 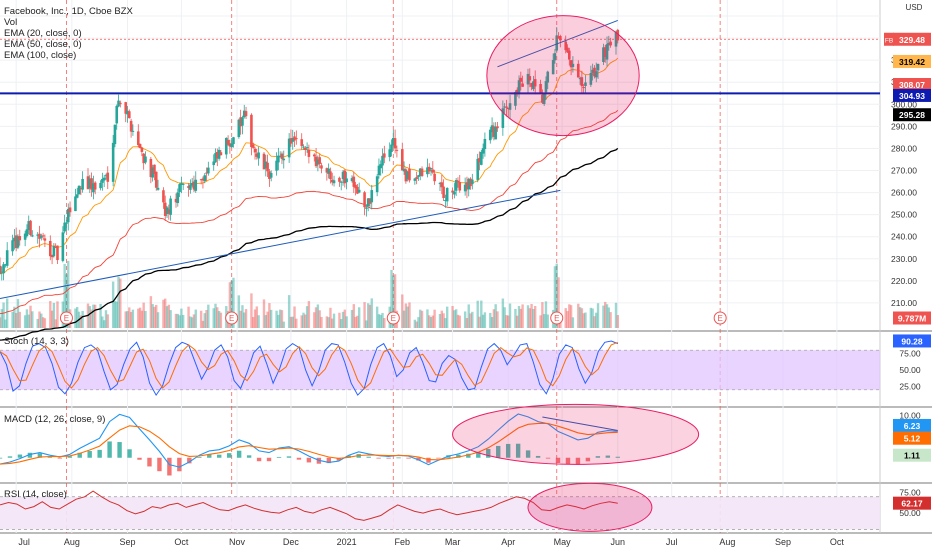 What do you see at coordinates (904, 104) in the screenshot?
I see `price-tick-label: 300.00` at bounding box center [904, 104].